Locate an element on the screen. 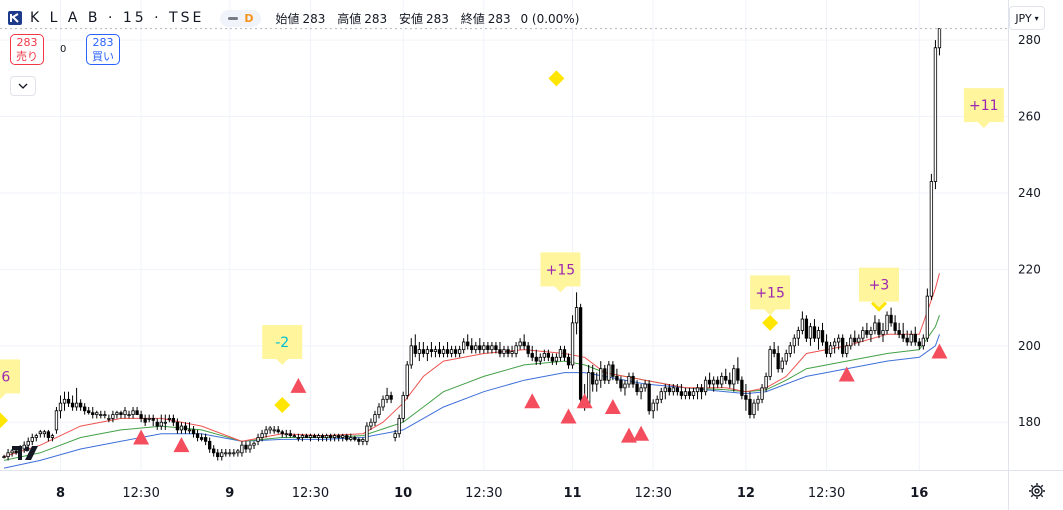  time-axis: 8 12:30 9 12:30 10 12:30 11 12:30 12 12:30 16 is located at coordinates (492, 493).